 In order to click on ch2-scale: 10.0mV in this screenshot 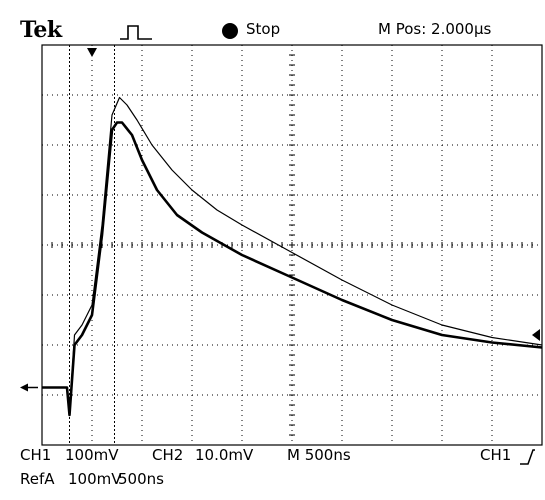, I will do `click(224, 455)`.